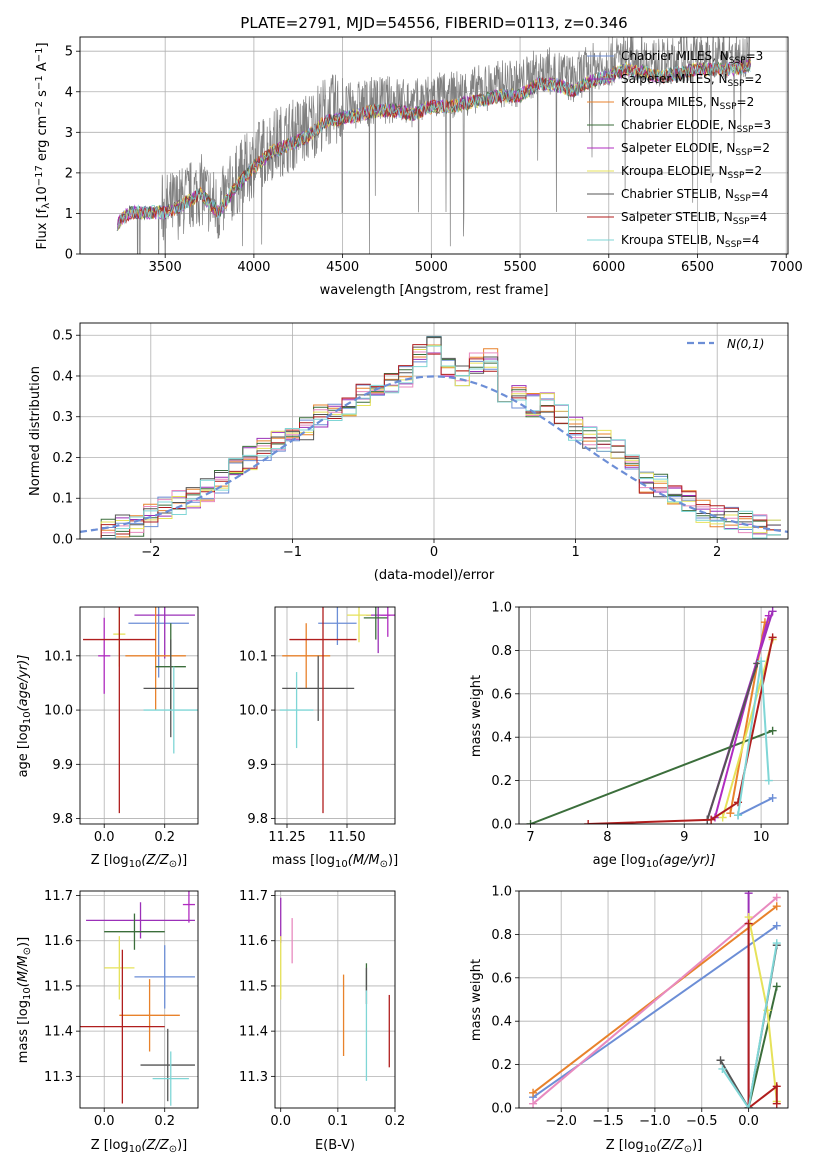 Image resolution: width=819 pixels, height=1170 pixels. I want to click on y-tick-label: 2, so click(69, 173).